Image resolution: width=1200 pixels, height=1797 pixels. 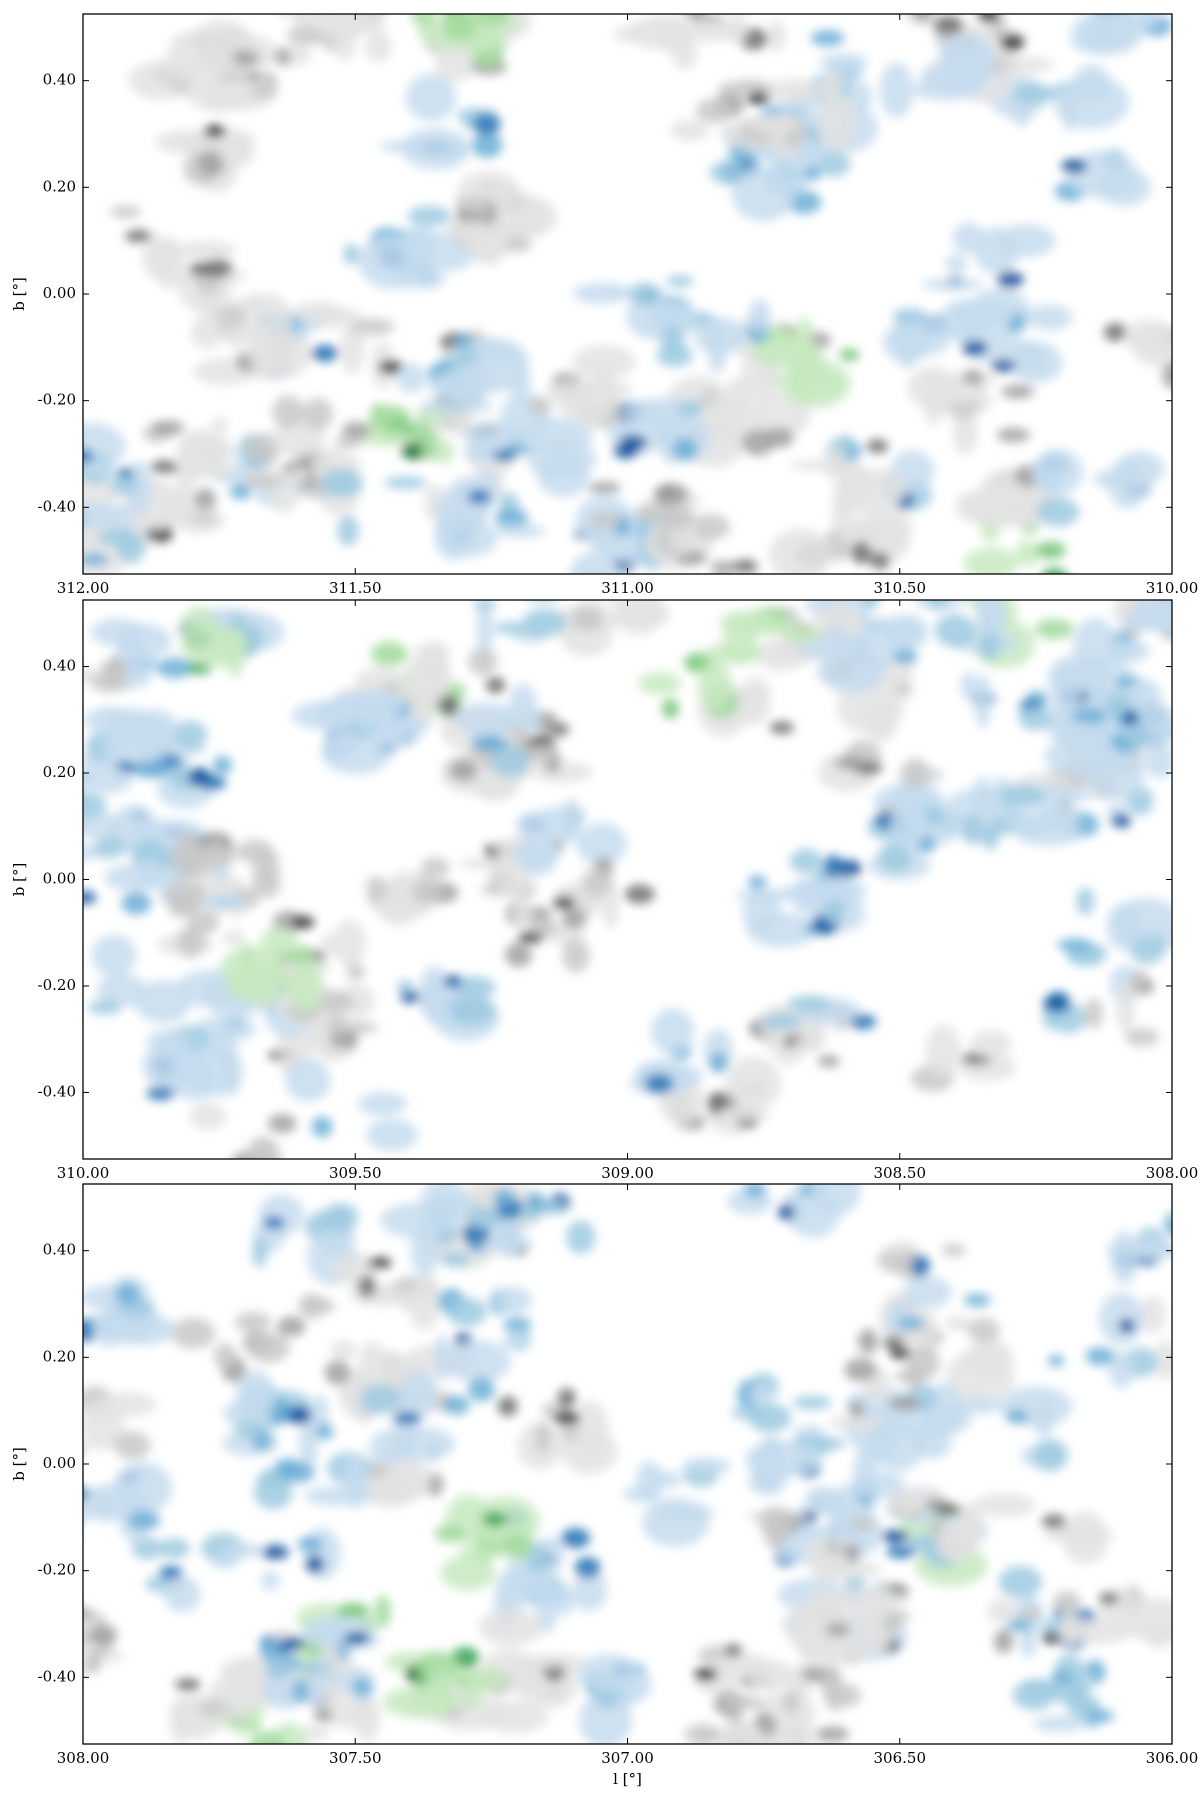 I want to click on y-tick-label: -0.20, so click(x=57, y=1570).